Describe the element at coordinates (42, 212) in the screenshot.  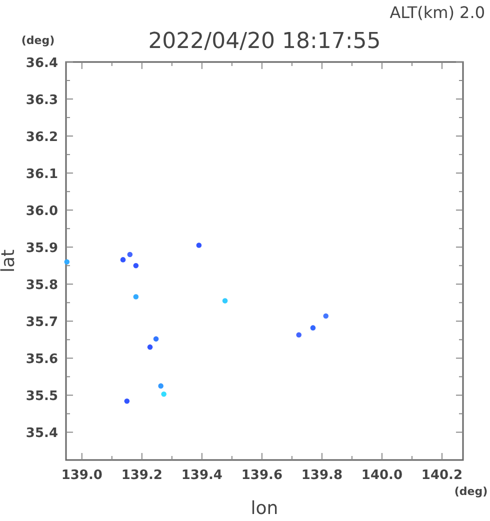
I see `y-tick-label: 36.0` at that location.